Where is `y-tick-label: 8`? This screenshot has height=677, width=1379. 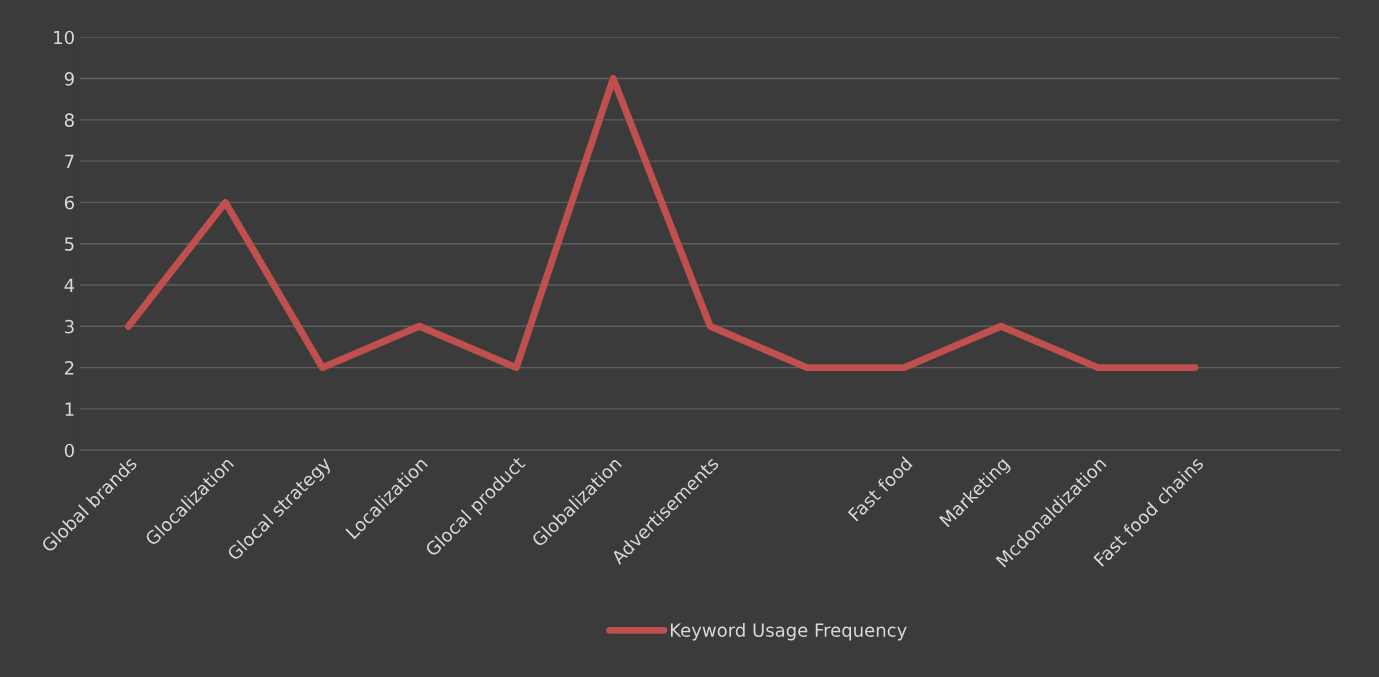
y-tick-label: 8 is located at coordinates (69, 120).